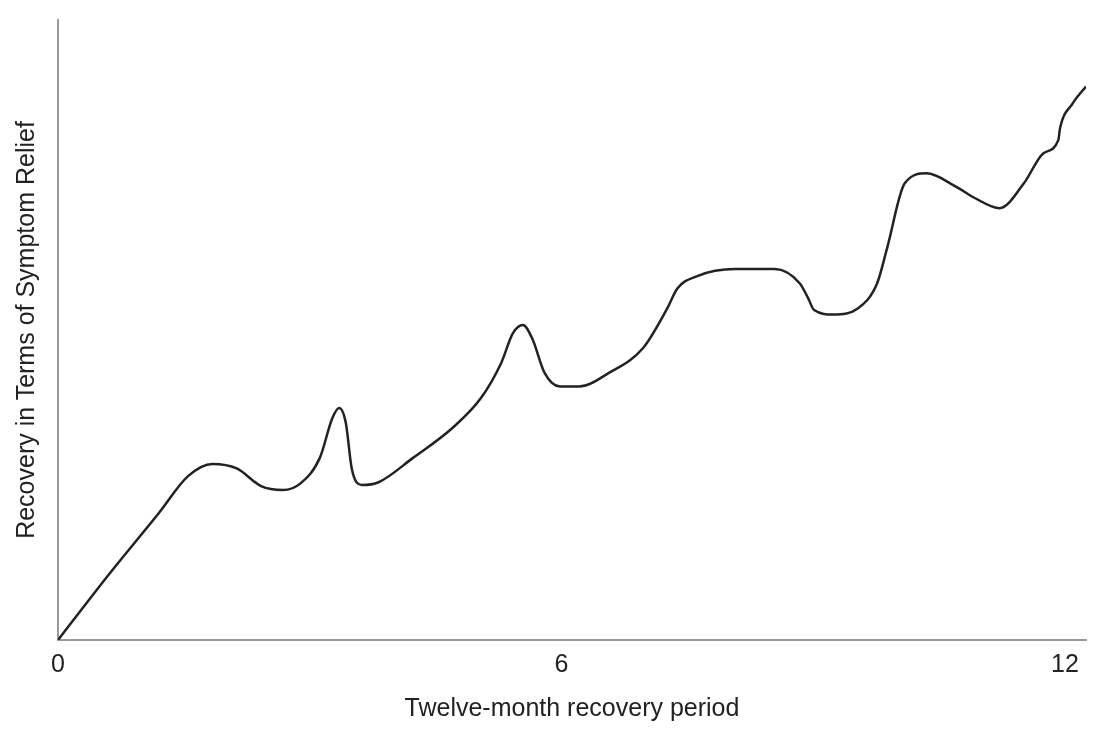  I want to click on x-tick-label: 12, so click(1065, 662).